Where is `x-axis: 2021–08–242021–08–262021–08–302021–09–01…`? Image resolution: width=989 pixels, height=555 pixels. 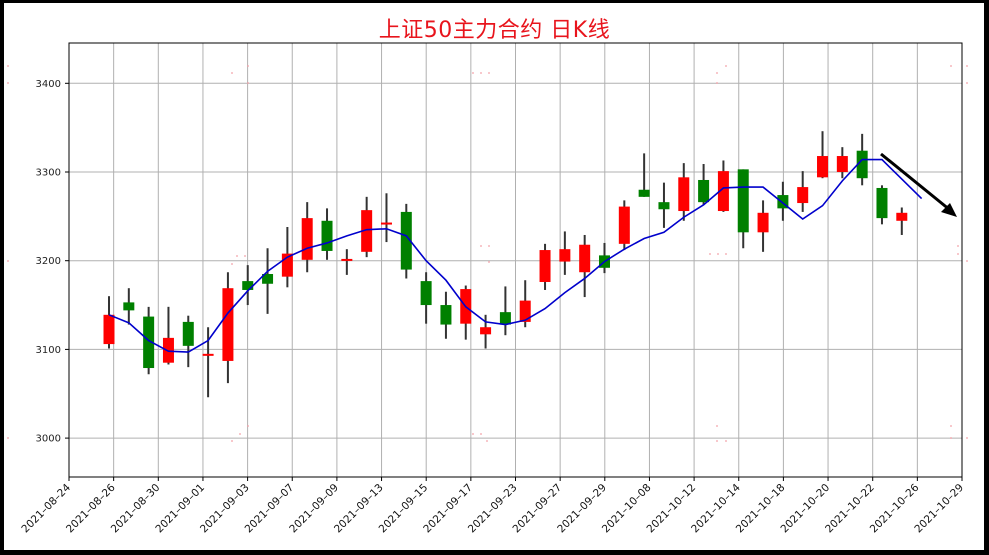
x-axis: 2021–08–242021–08–262021–08–302021–09–01… is located at coordinates (492, 506).